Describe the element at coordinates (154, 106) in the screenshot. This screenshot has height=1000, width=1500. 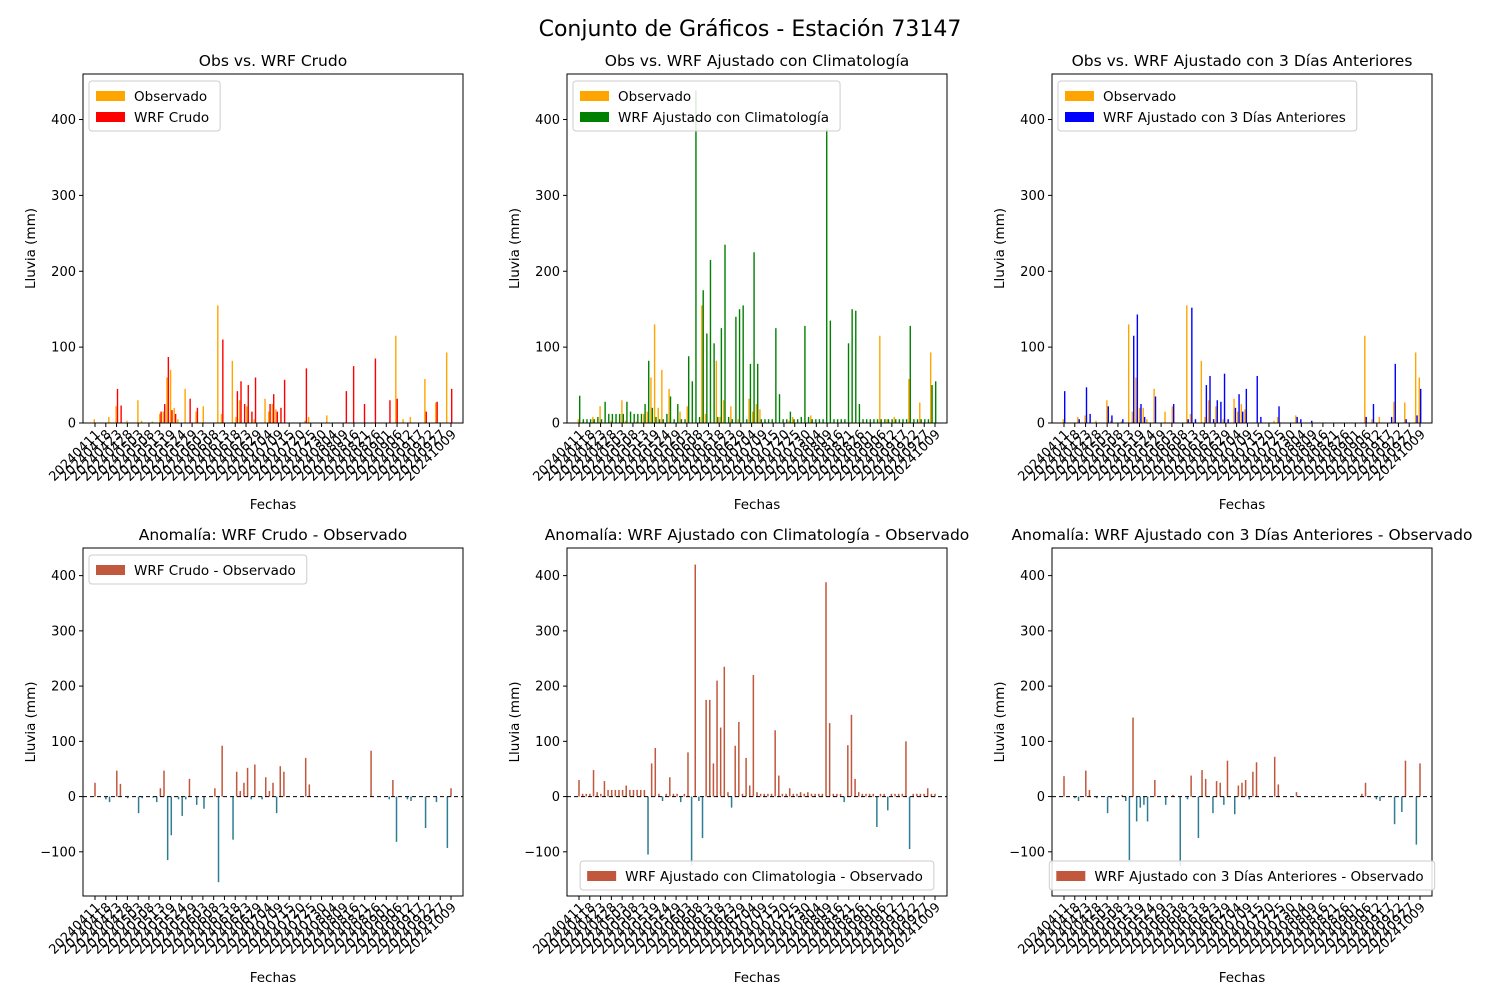
I see `legend: Observado WRF Crudo` at that location.